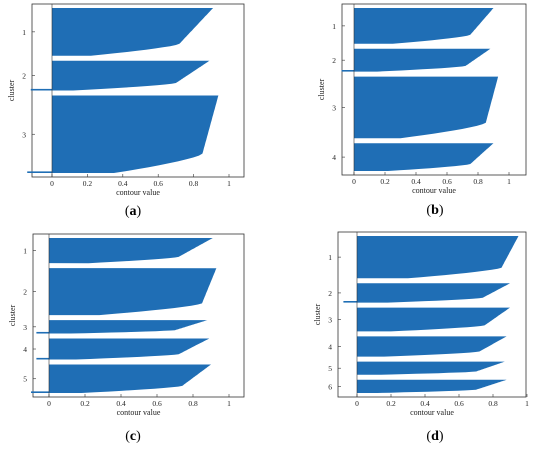 The image size is (550, 451). What do you see at coordinates (40, 392) in the screenshot?
I see `cluster-5-negative-sliver` at bounding box center [40, 392].